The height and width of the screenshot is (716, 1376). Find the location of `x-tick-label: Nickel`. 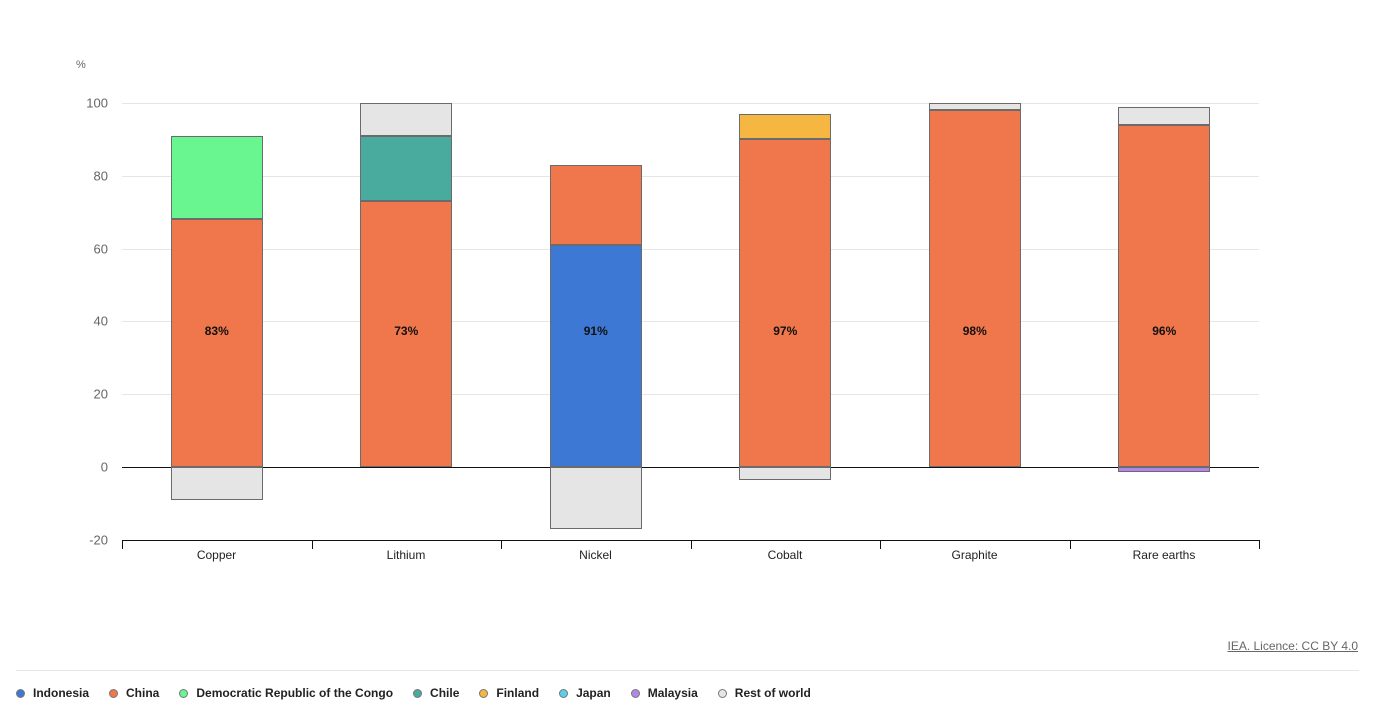

x-tick-label: Nickel is located at coordinates (595, 555).